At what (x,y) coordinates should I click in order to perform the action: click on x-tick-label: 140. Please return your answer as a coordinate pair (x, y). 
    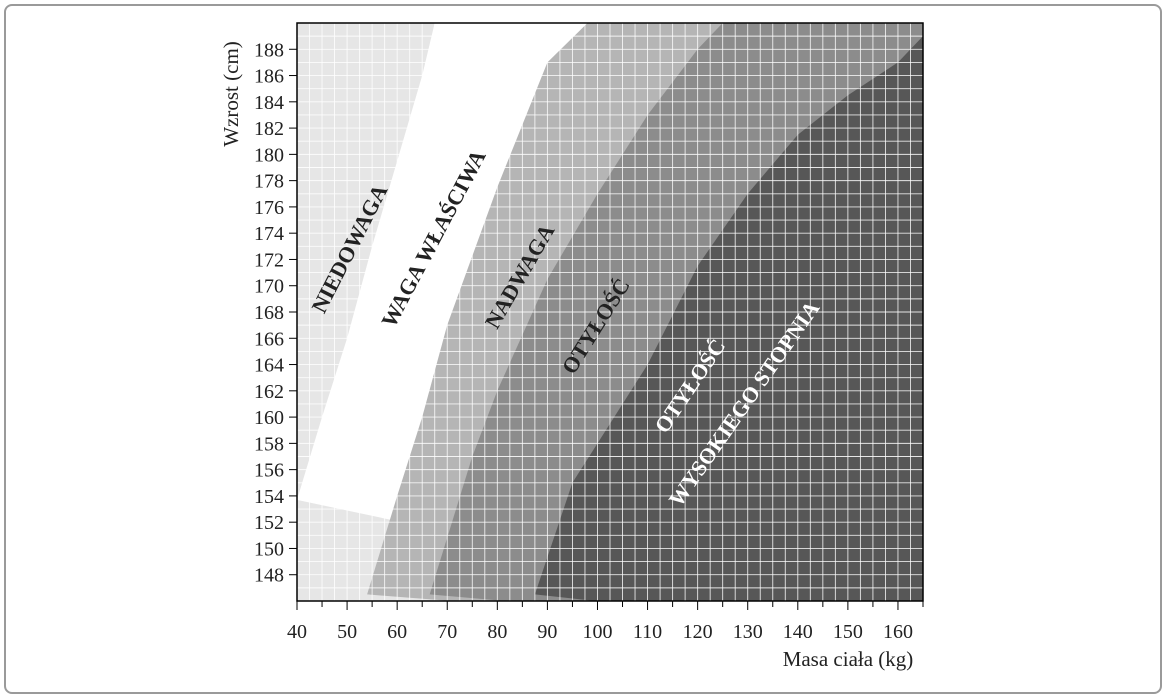
    Looking at the image, I should click on (798, 632).